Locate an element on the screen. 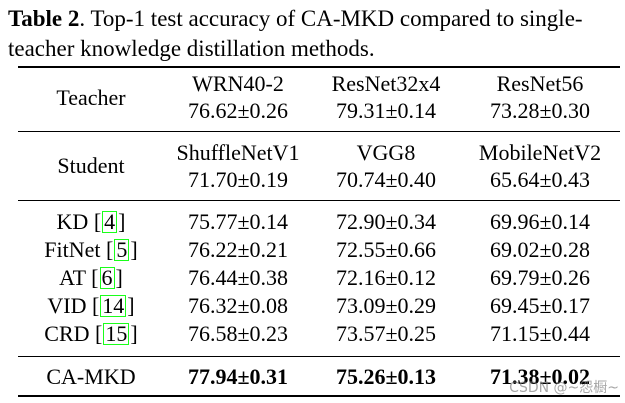  method-score: 69.45±0.17 is located at coordinates (540, 305).